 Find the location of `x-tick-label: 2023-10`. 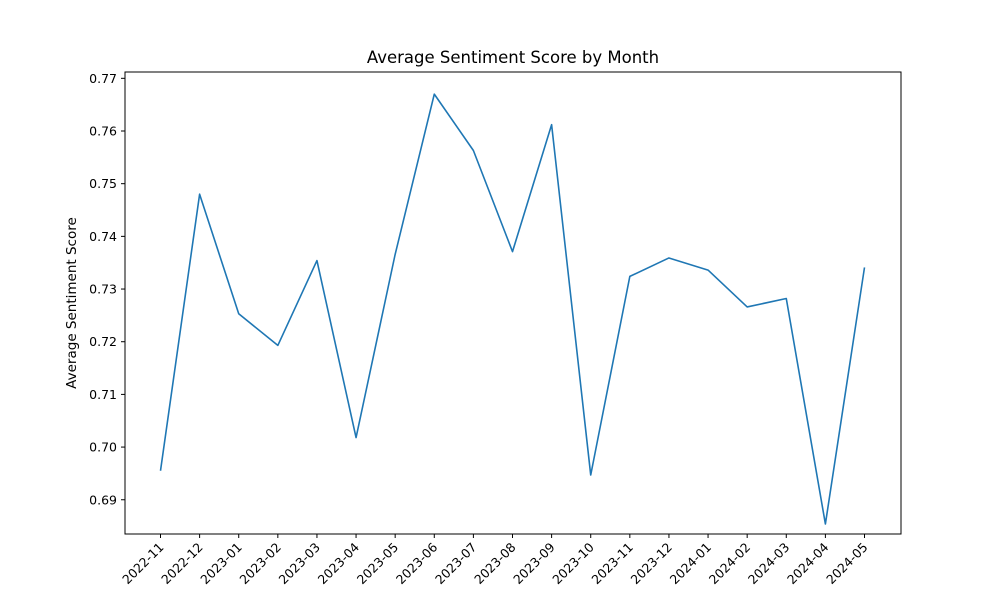

x-tick-label: 2023-10 is located at coordinates (573, 563).